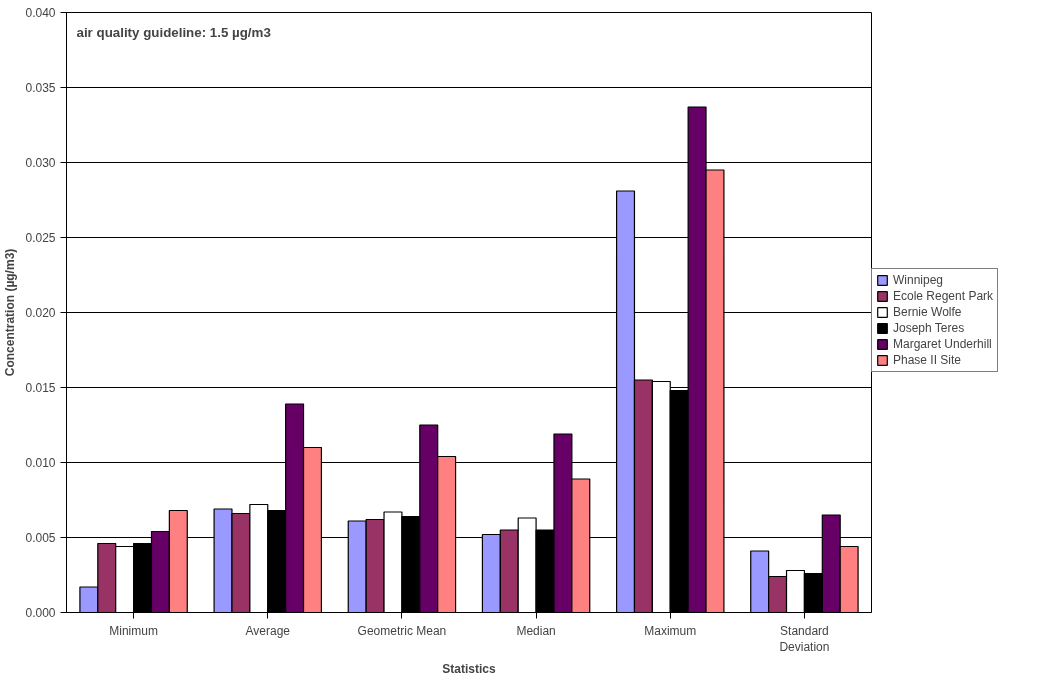  Describe the element at coordinates (40, 163) in the screenshot. I see `y-tick-label: 0.030` at that location.